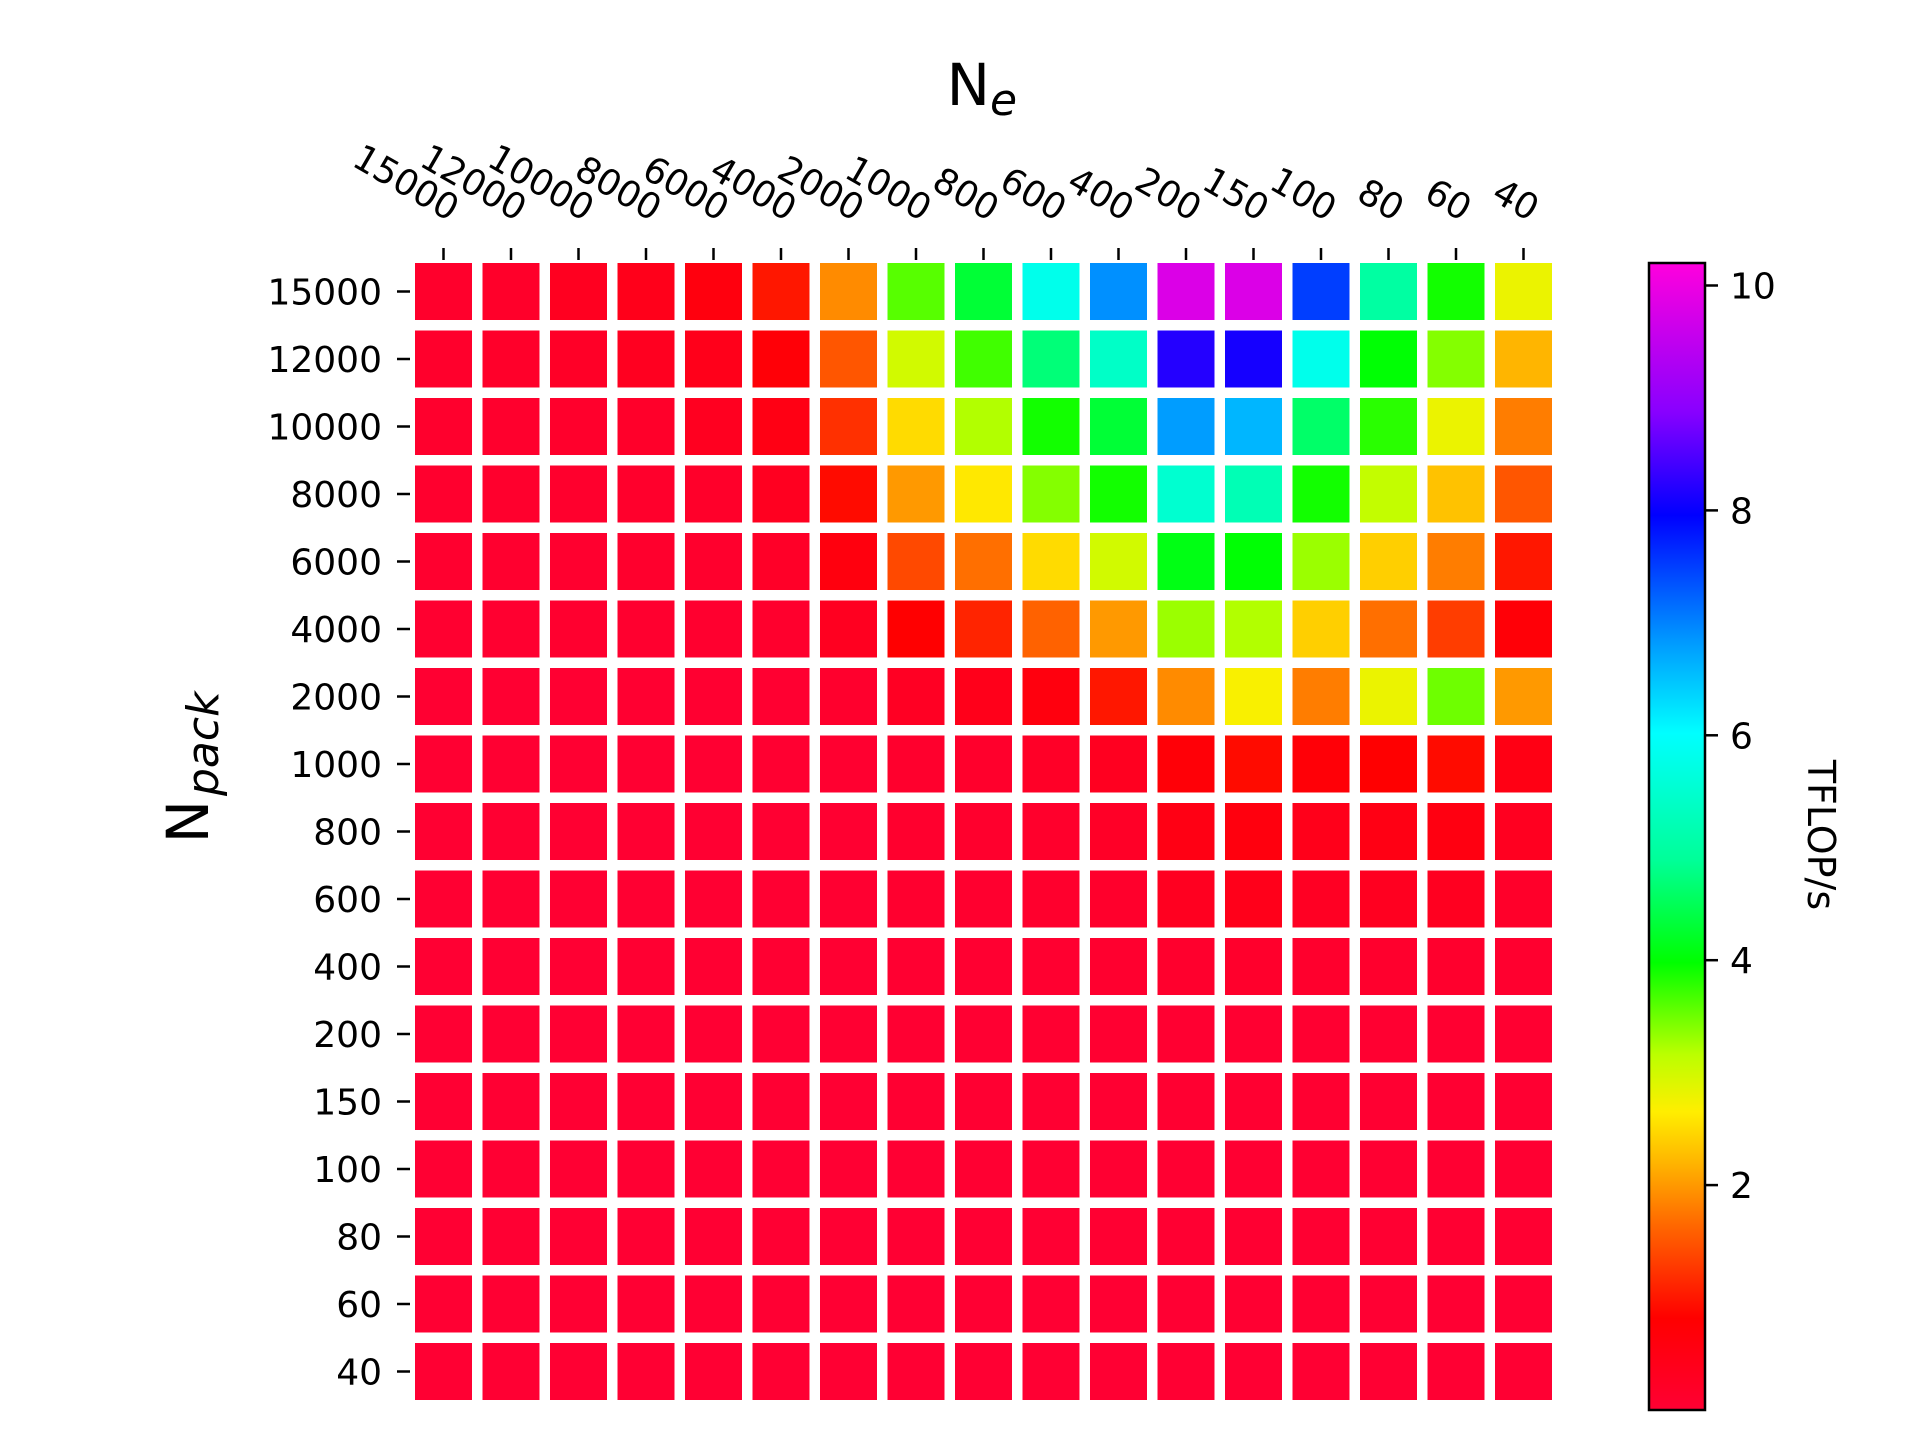 Image resolution: width=1920 pixels, height=1440 pixels. Describe the element at coordinates (324, 360) in the screenshot. I see `y-tick-label: 12000` at that location.